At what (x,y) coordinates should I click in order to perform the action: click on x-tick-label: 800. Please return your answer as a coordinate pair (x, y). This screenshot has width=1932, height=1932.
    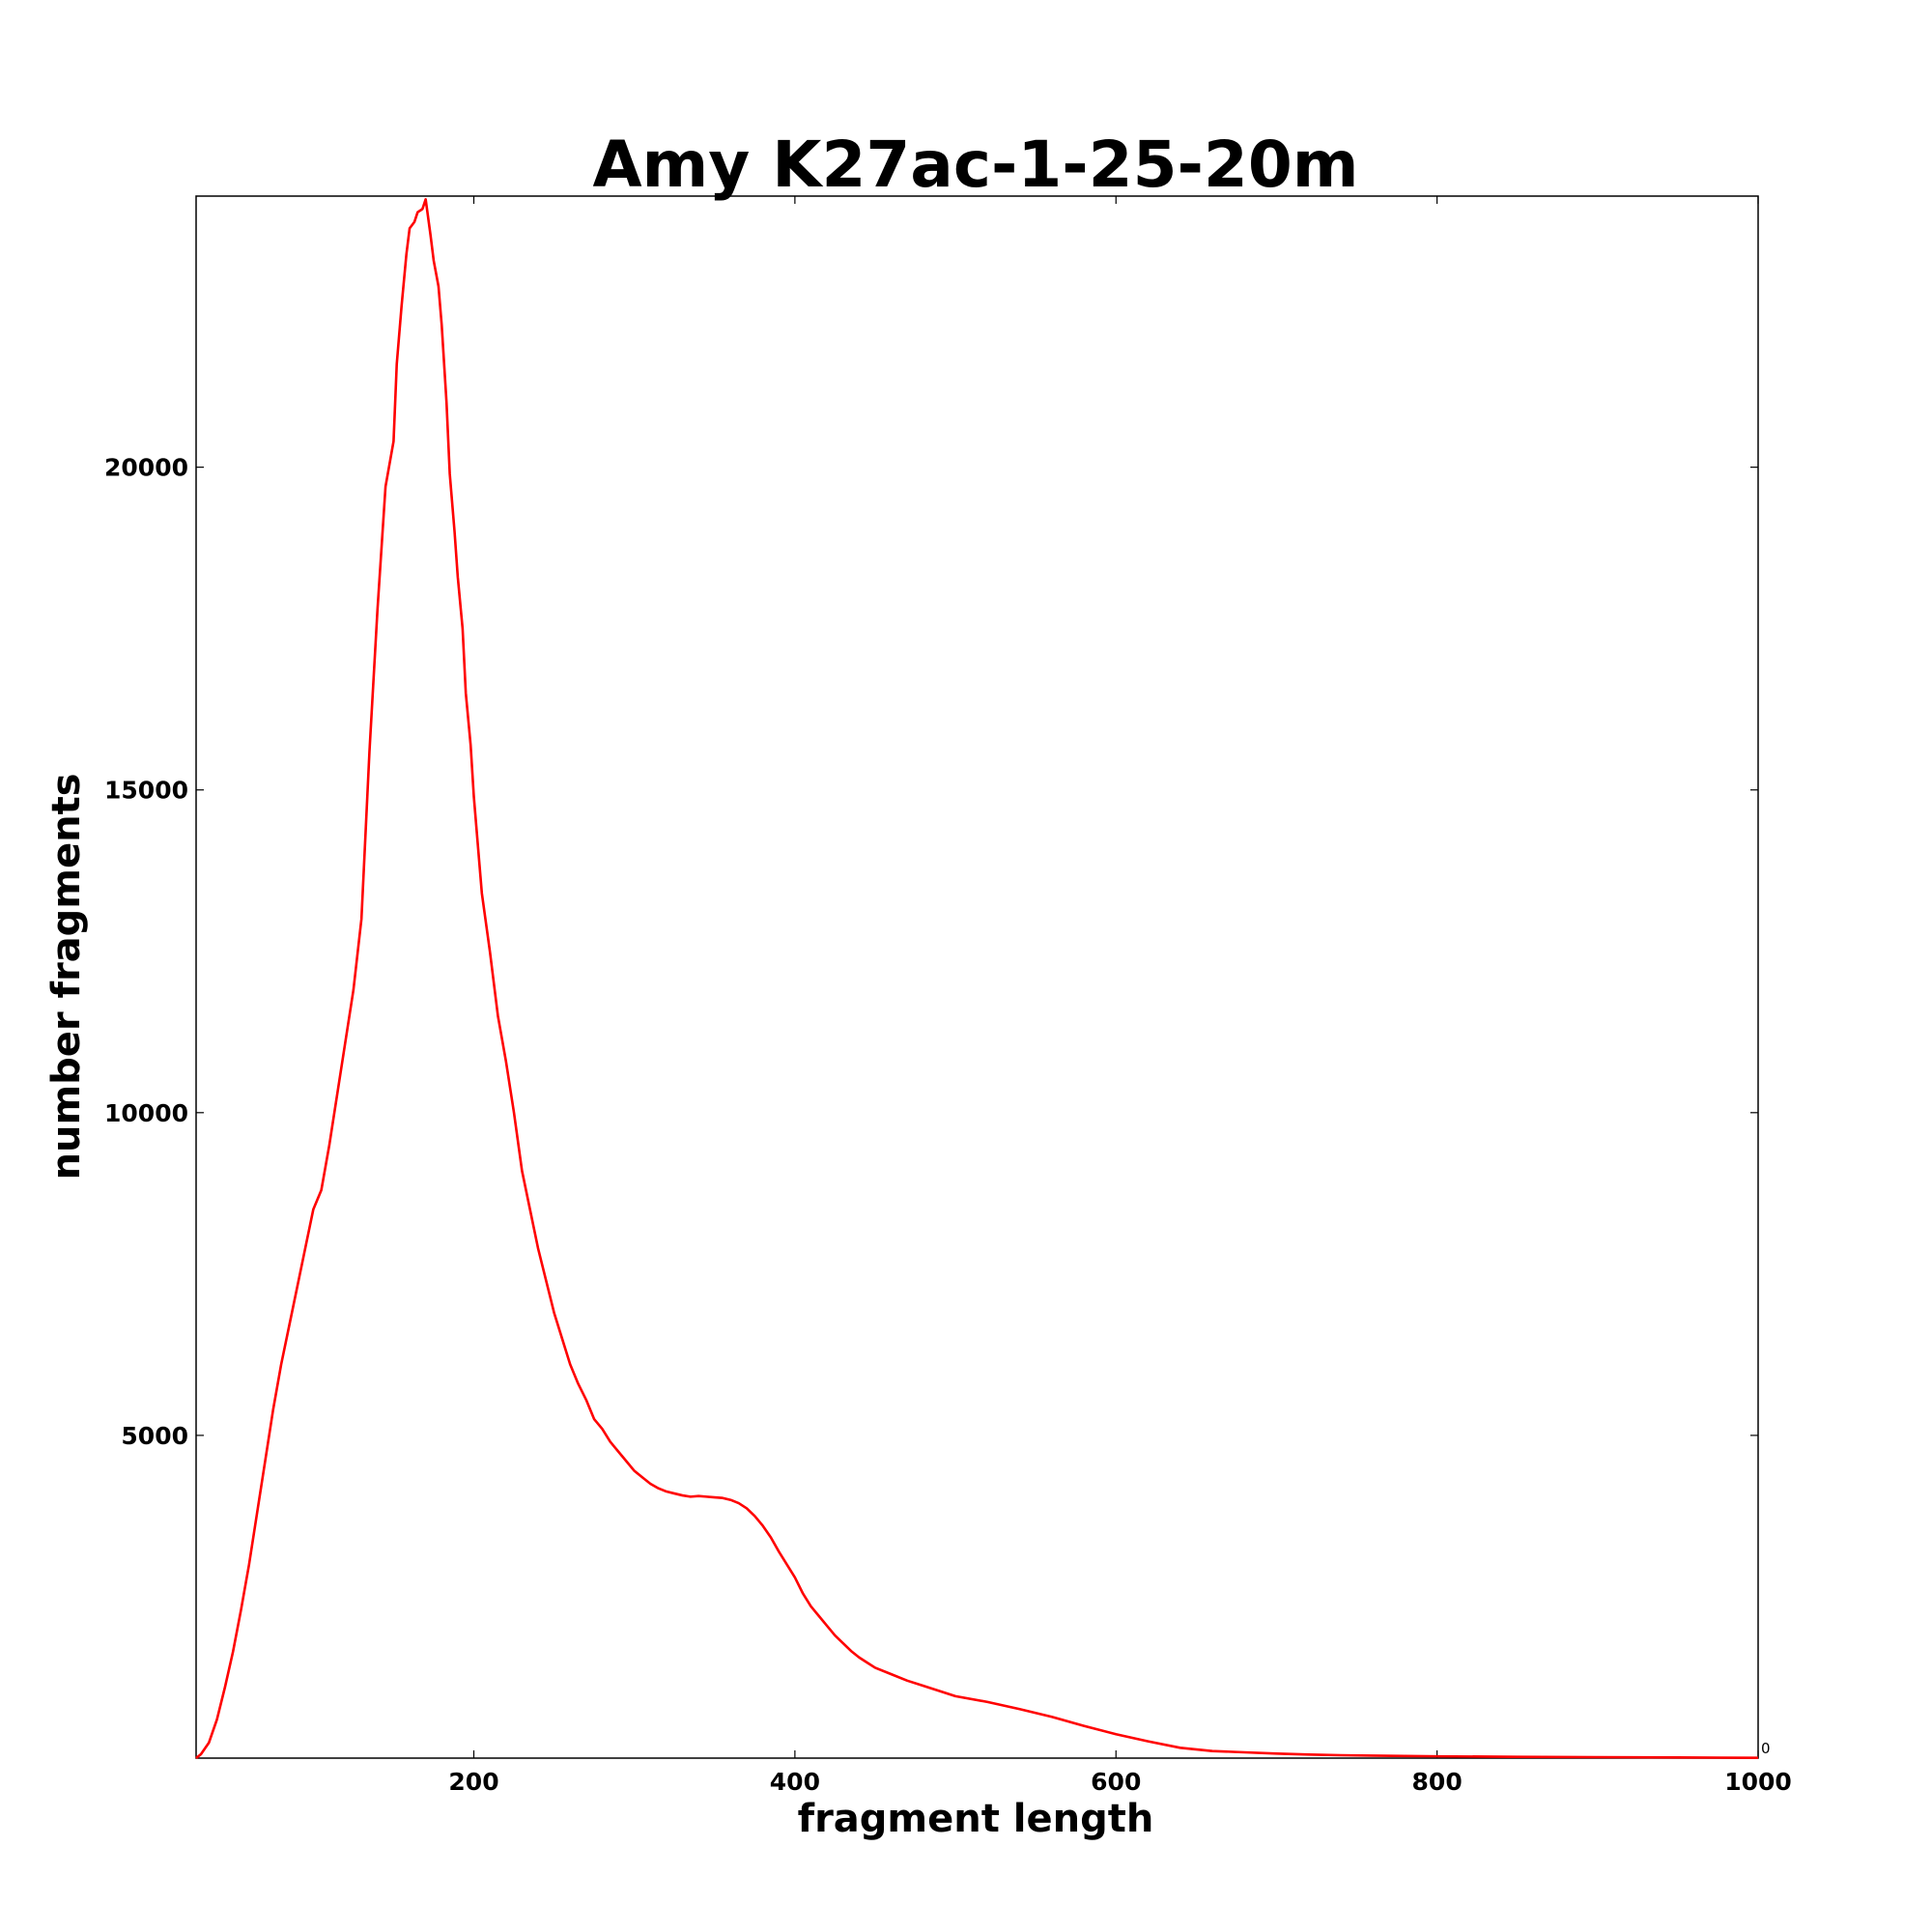
    Looking at the image, I should click on (1437, 1782).